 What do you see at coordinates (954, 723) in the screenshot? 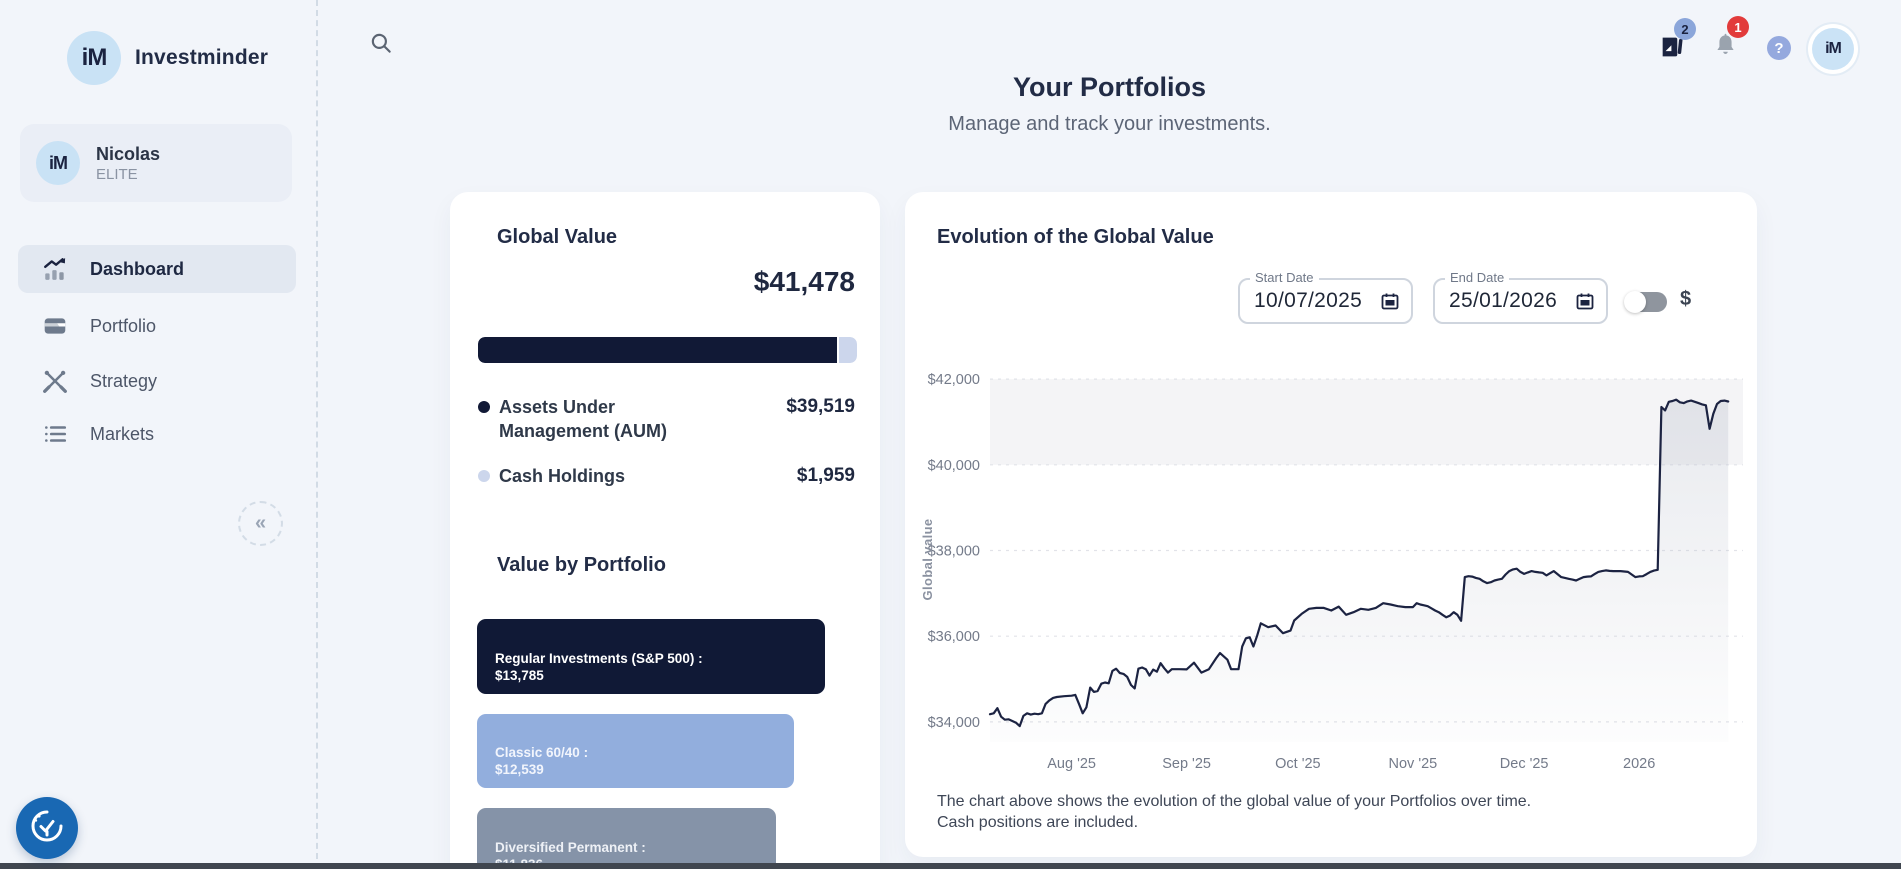
I see `y-tick-label: $34,000` at bounding box center [954, 723].